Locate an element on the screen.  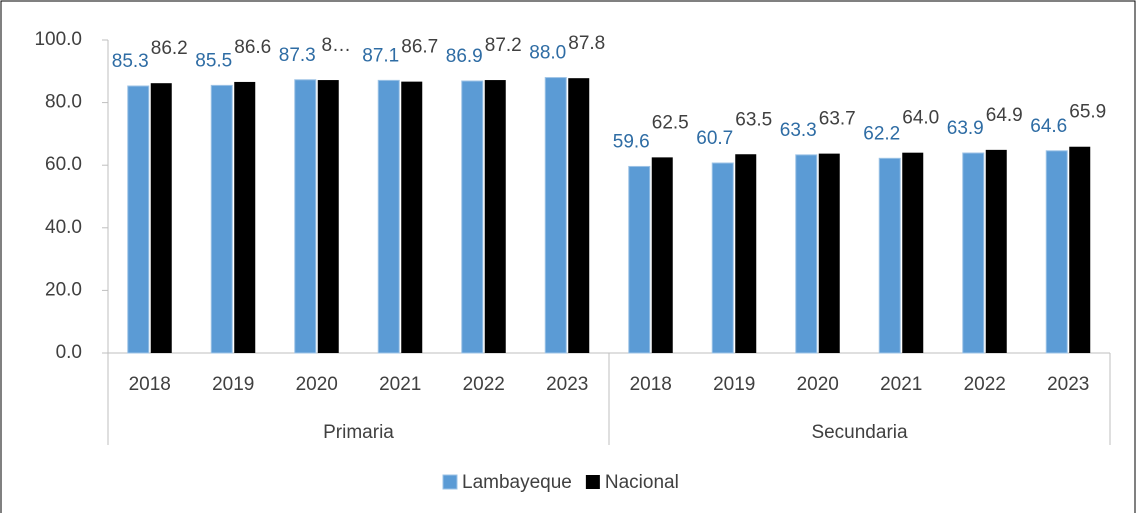
data-label: 64.6 is located at coordinates (1048, 126).